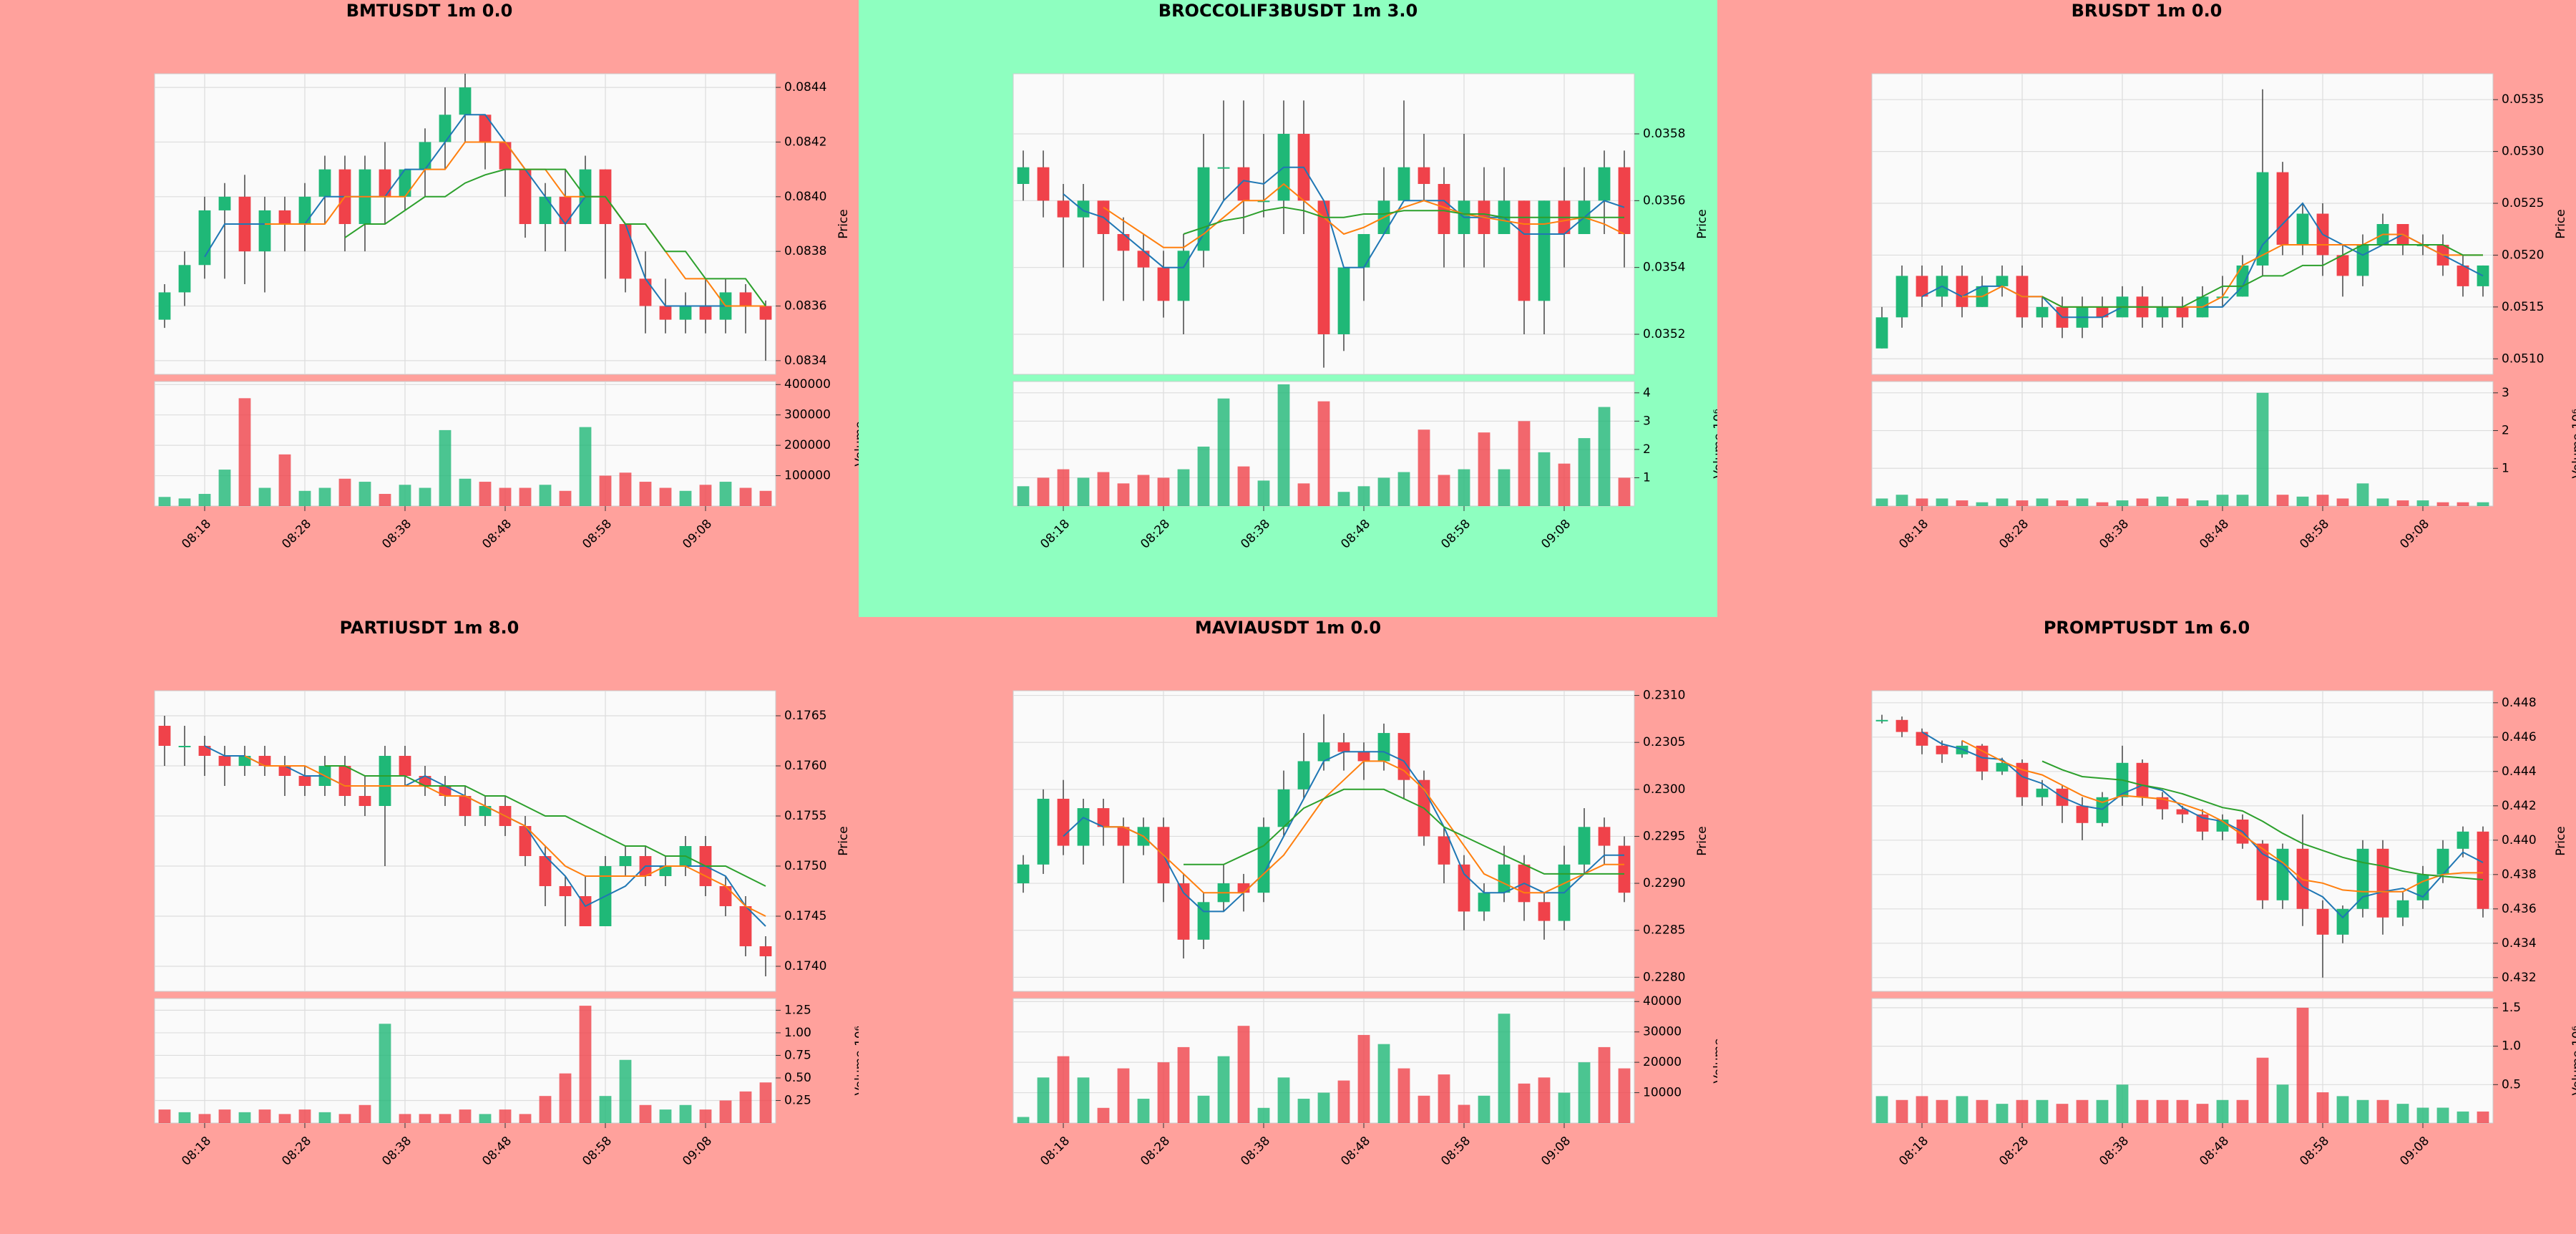 Image resolution: width=2576 pixels, height=1234 pixels. What do you see at coordinates (1662, 1093) in the screenshot?
I see `y-tick-label: 10000` at bounding box center [1662, 1093].